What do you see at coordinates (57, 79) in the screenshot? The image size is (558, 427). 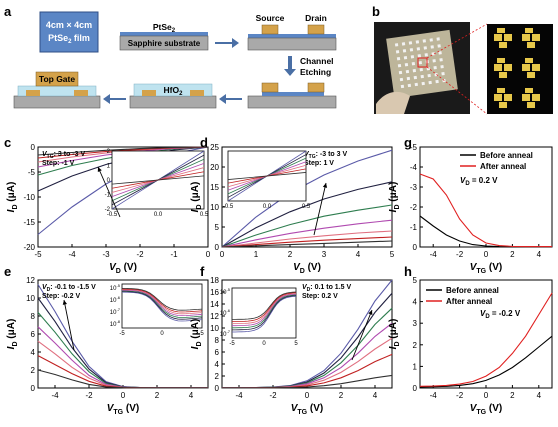 I see `top-gate-electrode` at bounding box center [57, 79].